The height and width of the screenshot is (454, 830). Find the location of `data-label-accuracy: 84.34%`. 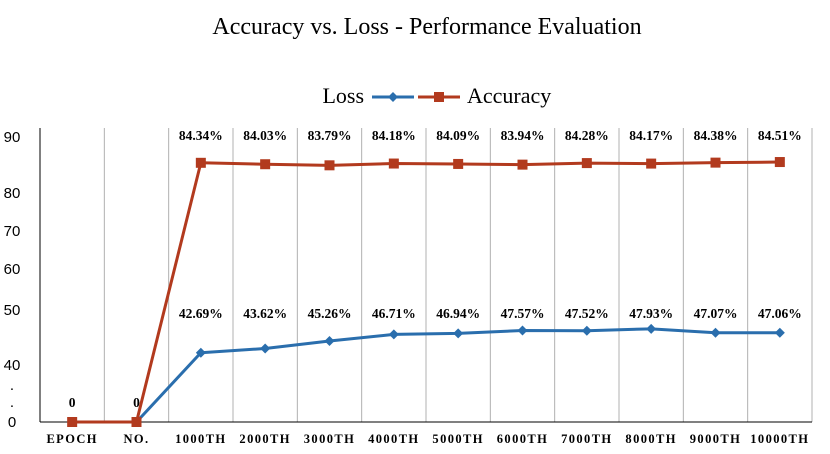

data-label-accuracy: 84.34% is located at coordinates (201, 135).